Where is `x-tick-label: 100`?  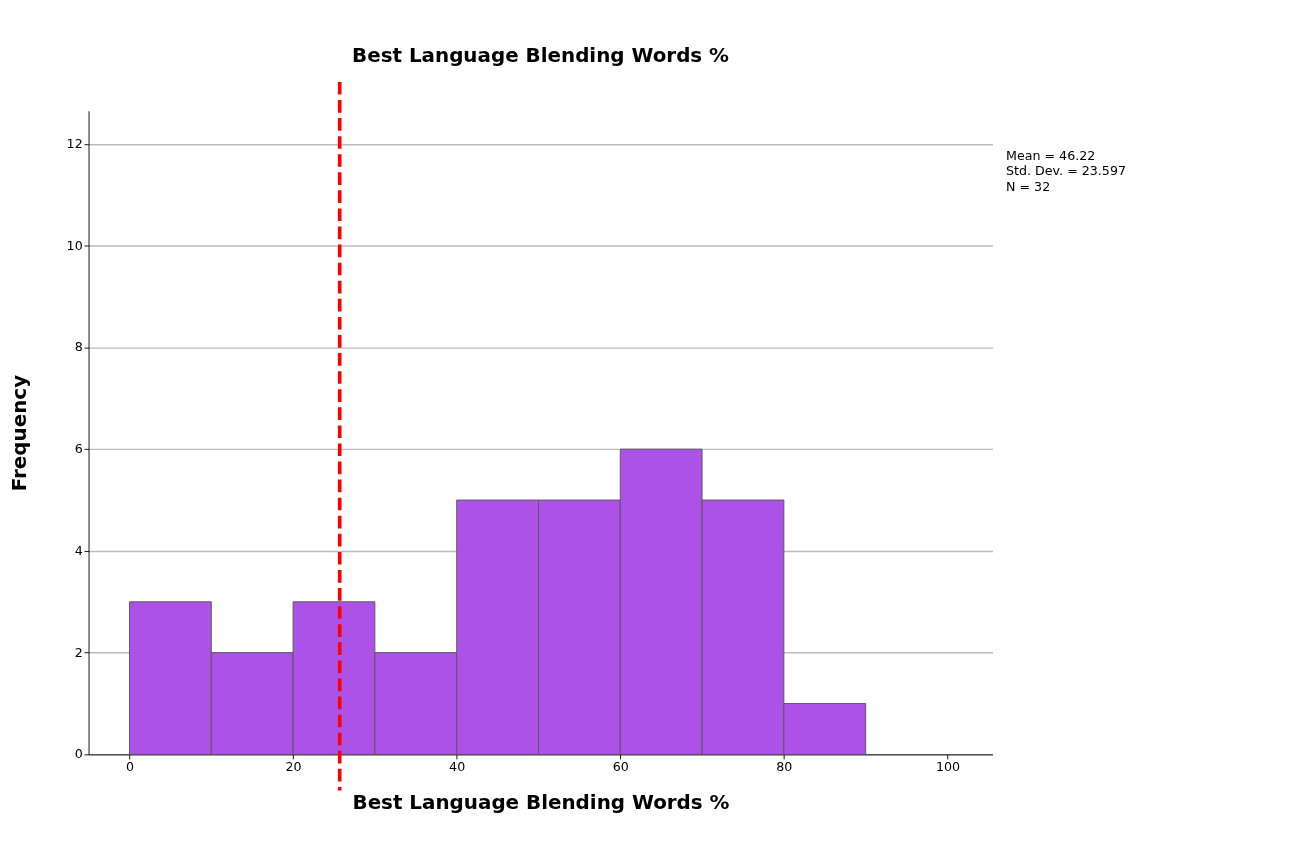 x-tick-label: 100 is located at coordinates (948, 767).